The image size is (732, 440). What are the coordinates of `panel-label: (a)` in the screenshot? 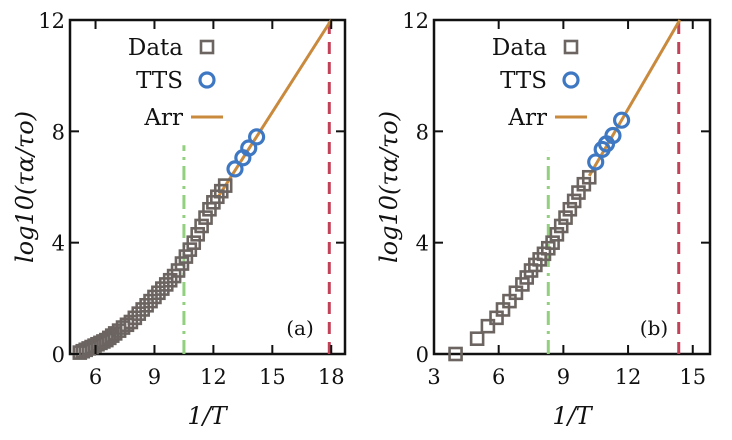 It's located at (300, 328).